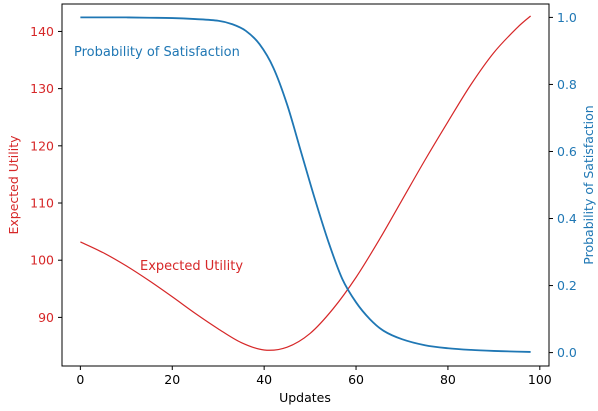  Describe the element at coordinates (563, 185) in the screenshot. I see `right-y-axis-ticks: 0.0 0.2 0.4 0.6 0.8 1.0` at that location.